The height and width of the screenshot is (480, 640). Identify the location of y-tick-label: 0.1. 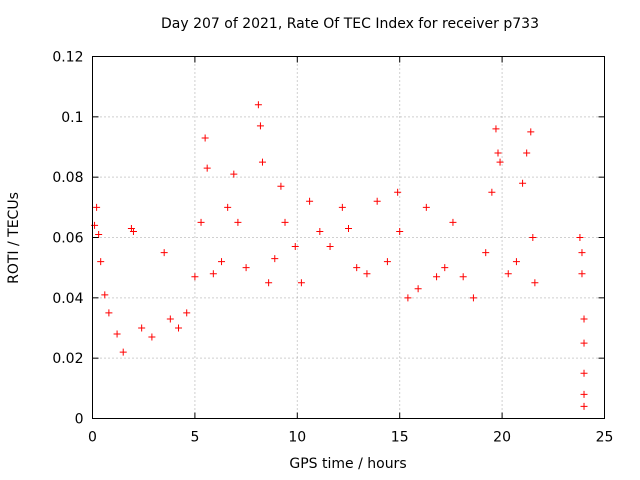
(72, 118).